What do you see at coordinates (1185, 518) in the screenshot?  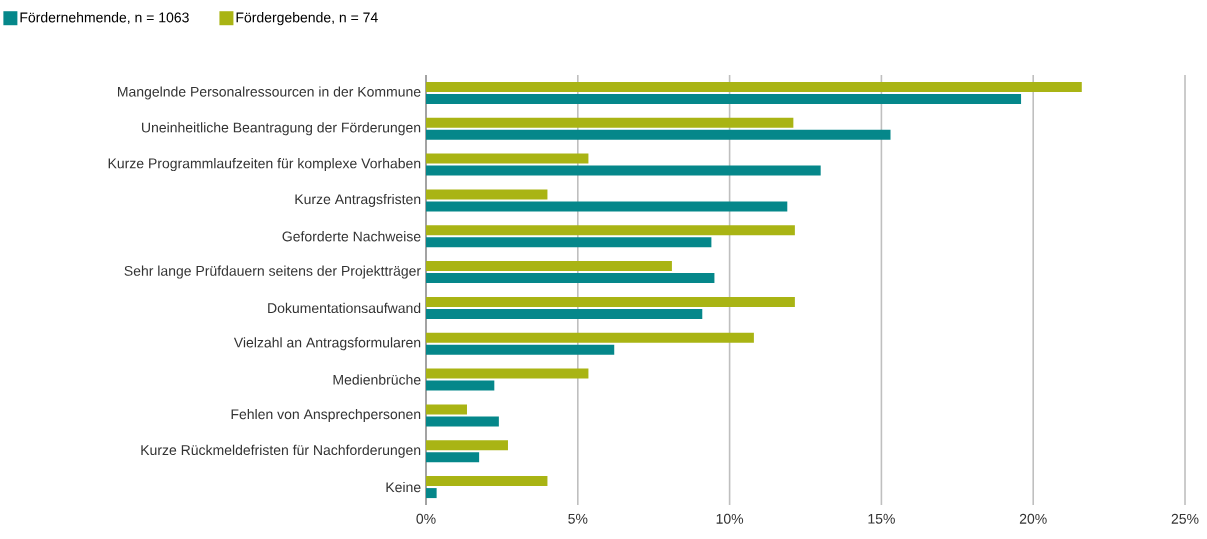 I see `x-tick-label: 25%` at bounding box center [1185, 518].